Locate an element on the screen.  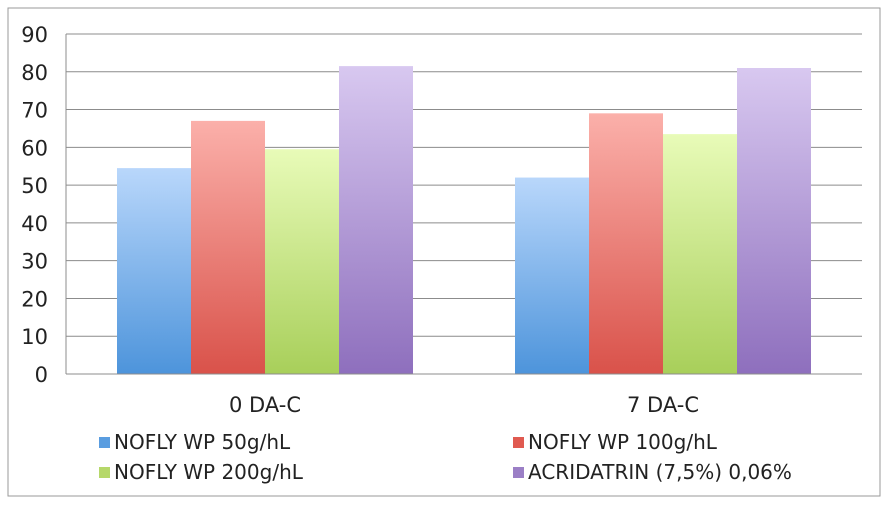
x-axis: 0 DA-C 7 DA-C is located at coordinates (464, 395).